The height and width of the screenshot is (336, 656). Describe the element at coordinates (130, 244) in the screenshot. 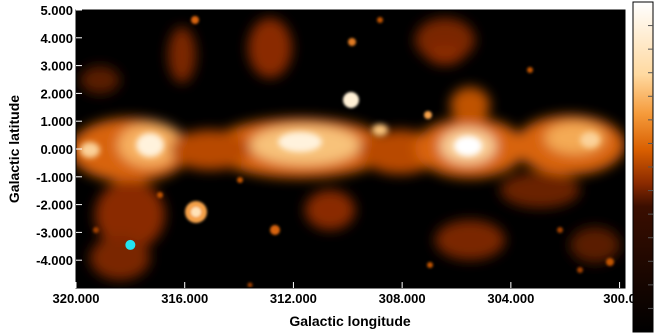

I see `source-marker` at that location.